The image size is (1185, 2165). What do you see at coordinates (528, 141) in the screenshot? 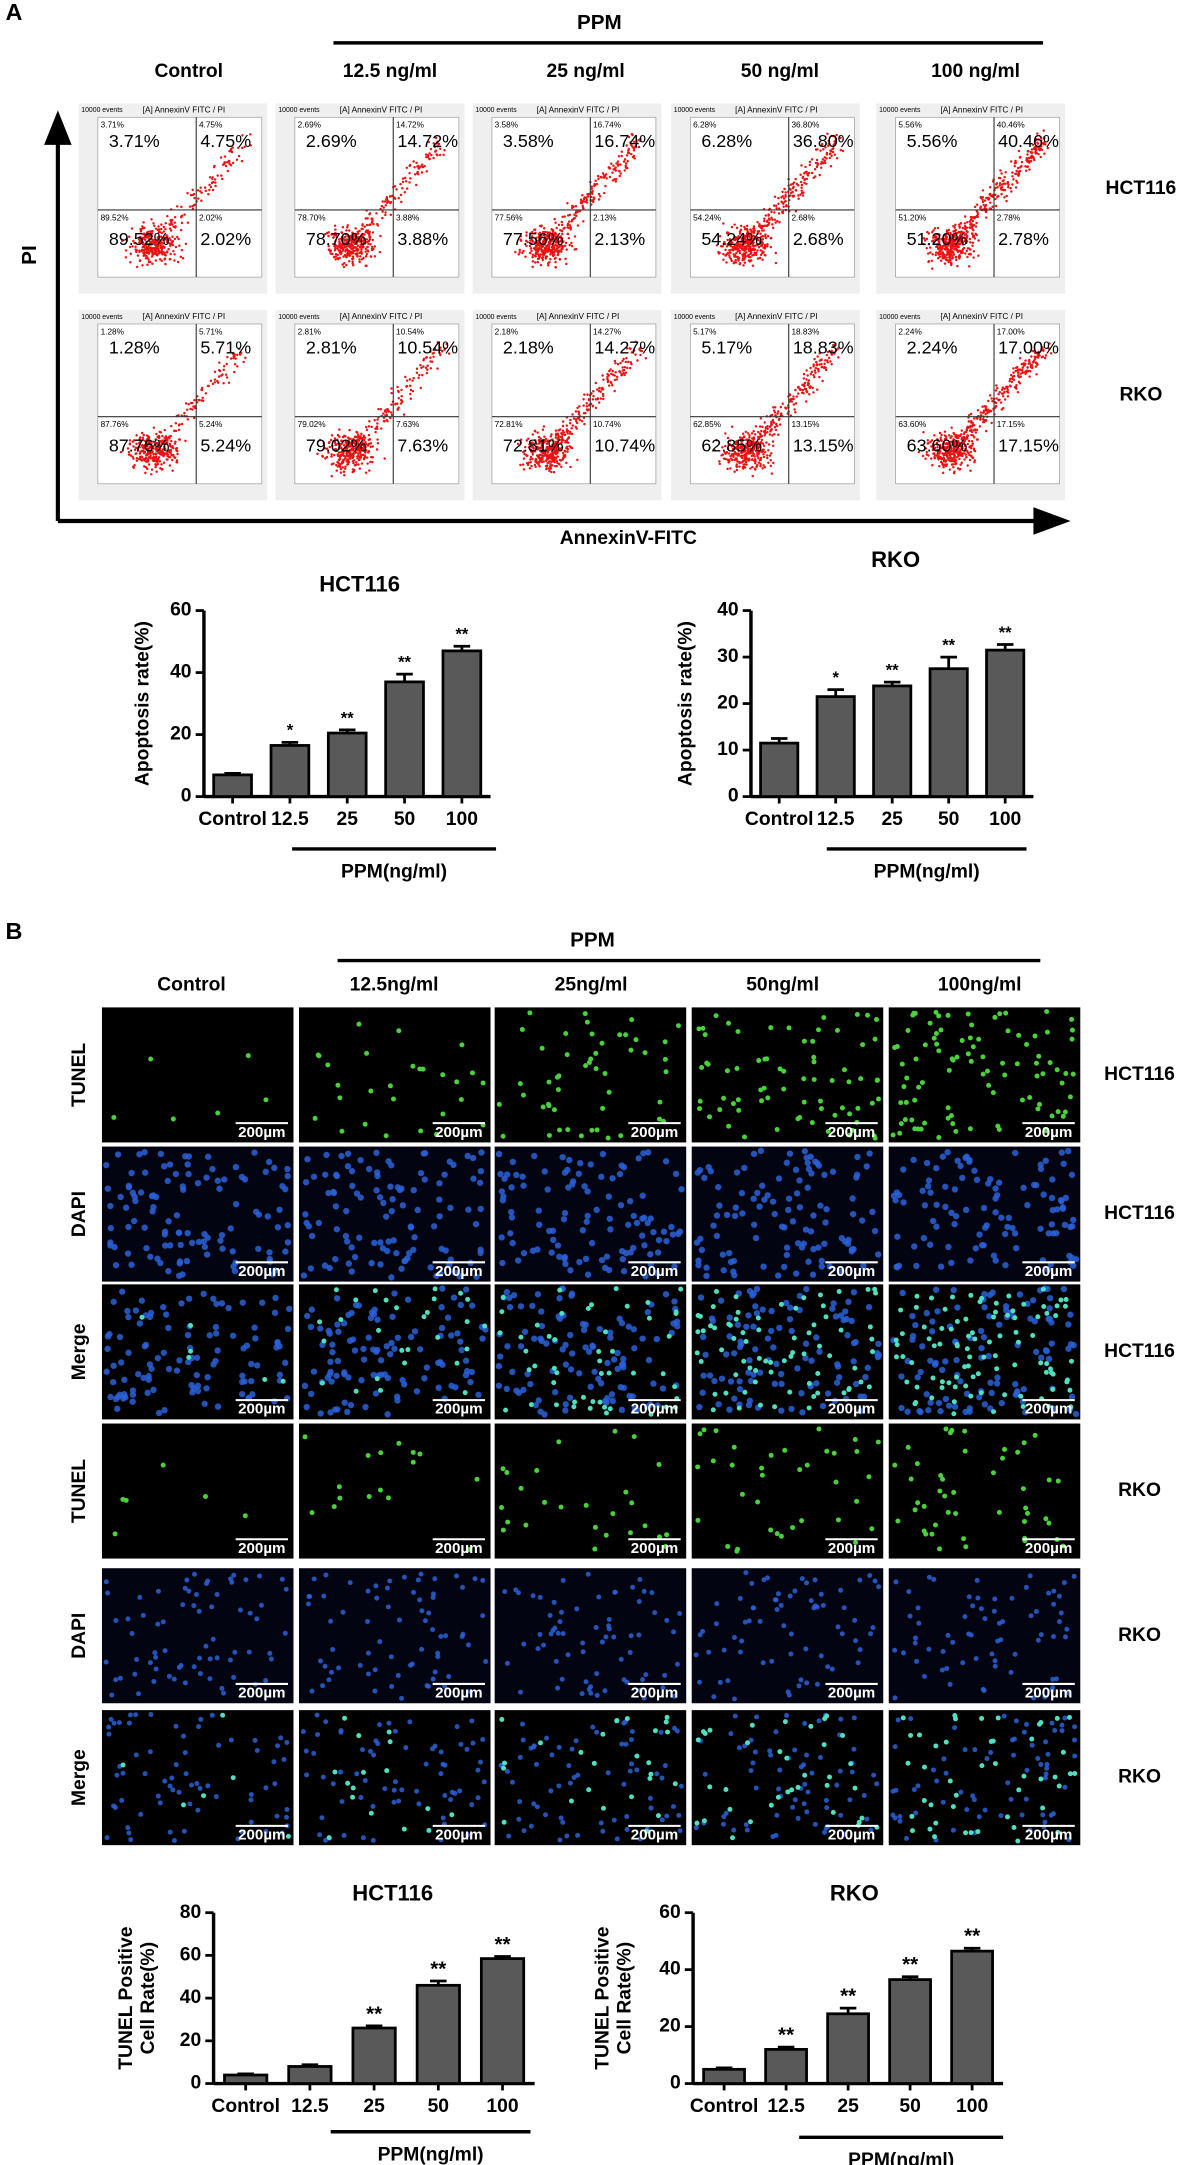
I see `quadrant-label: 3.58%` at bounding box center [528, 141].